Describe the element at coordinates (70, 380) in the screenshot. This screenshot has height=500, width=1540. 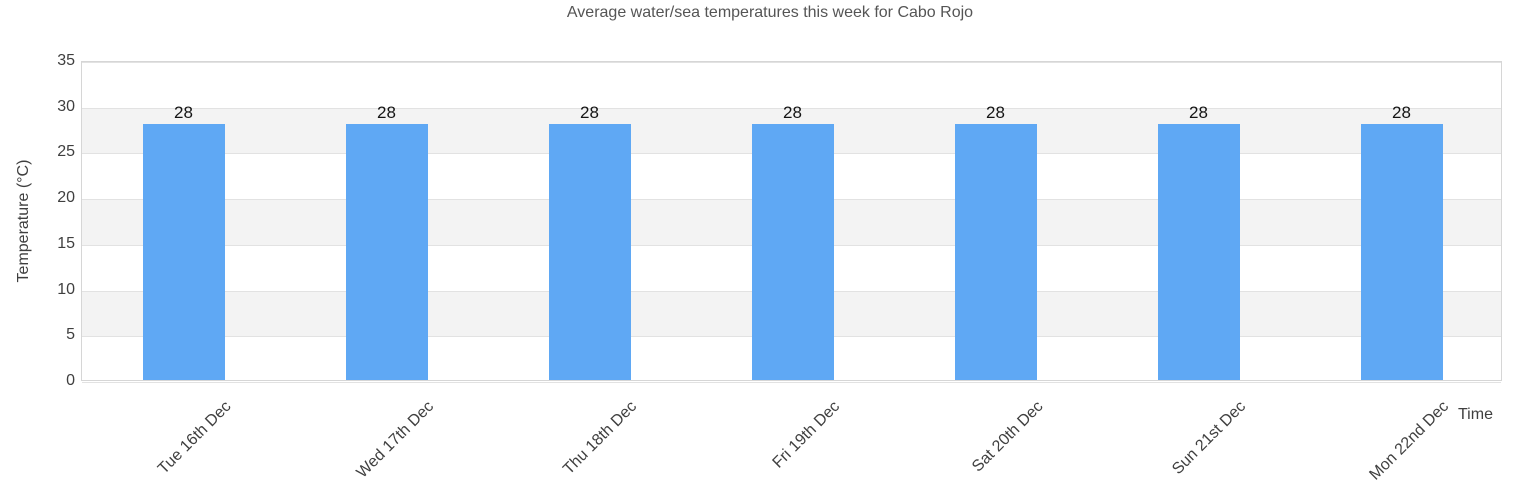
I see `y-tick-label: 0` at that location.